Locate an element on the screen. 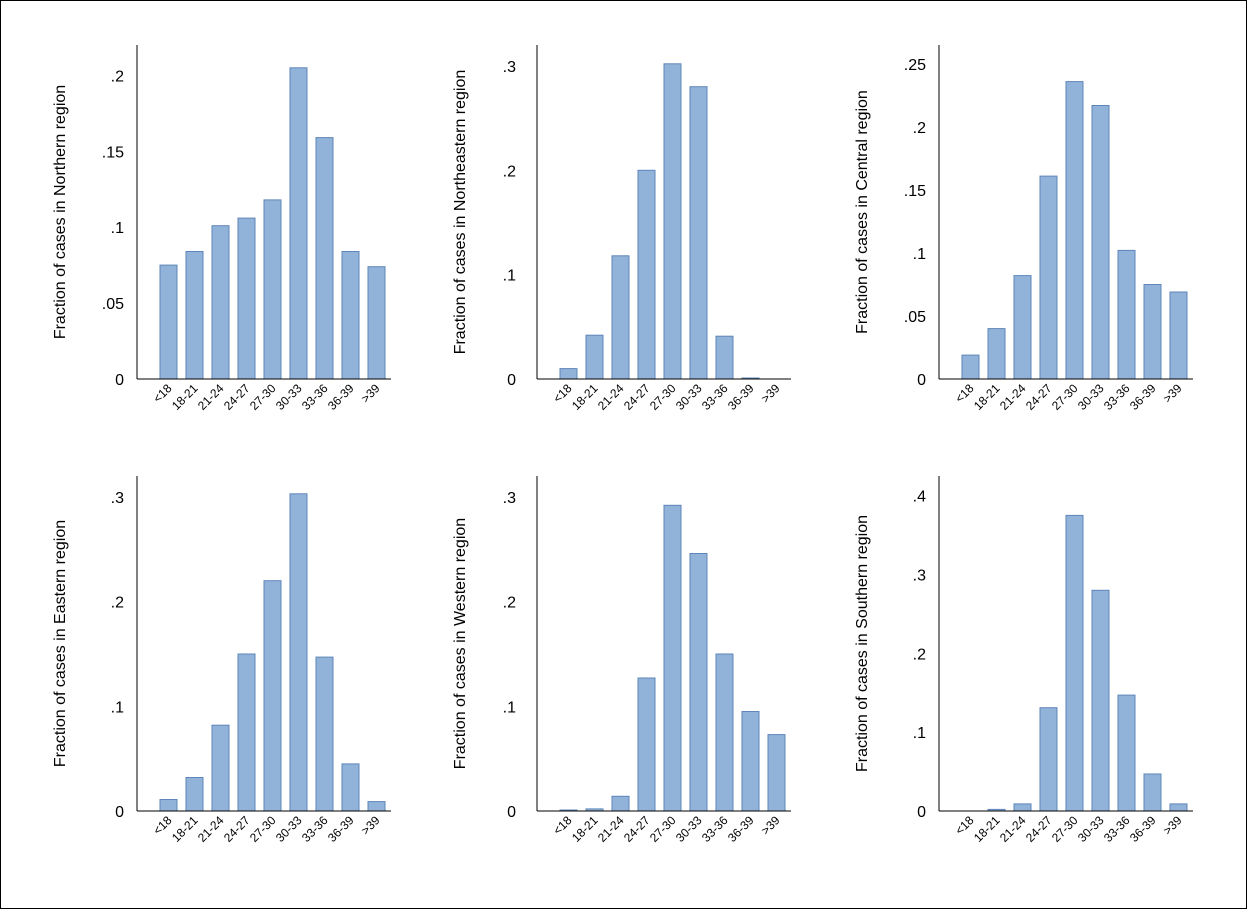 The image size is (1247, 909). y-axis-title: Fraction of cases in Northern region is located at coordinates (60, 212).